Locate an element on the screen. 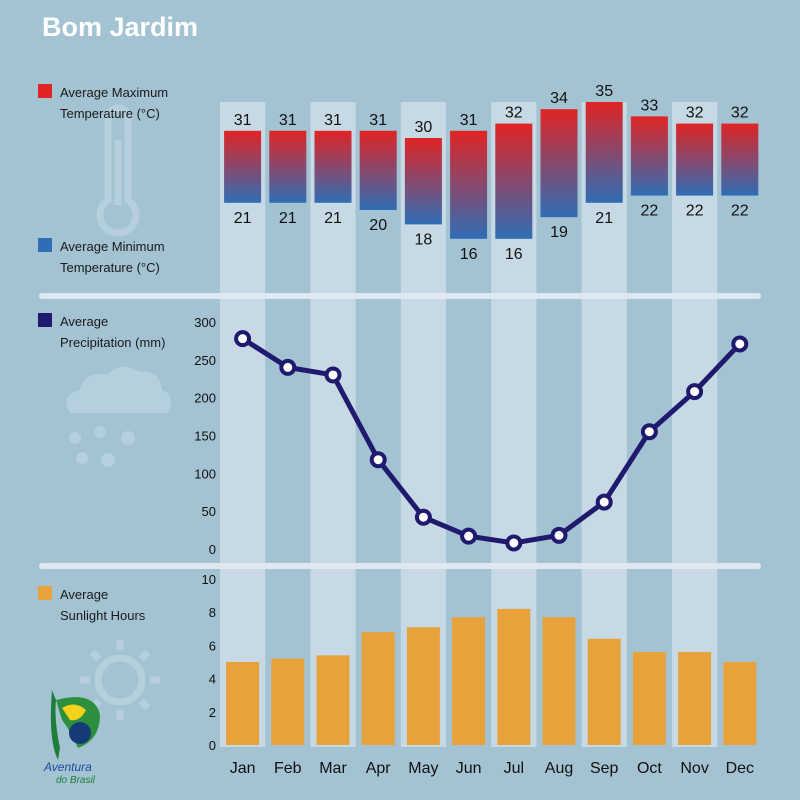 This screenshot has height=800, width=800. precip-tick-150: 150 is located at coordinates (205, 436).